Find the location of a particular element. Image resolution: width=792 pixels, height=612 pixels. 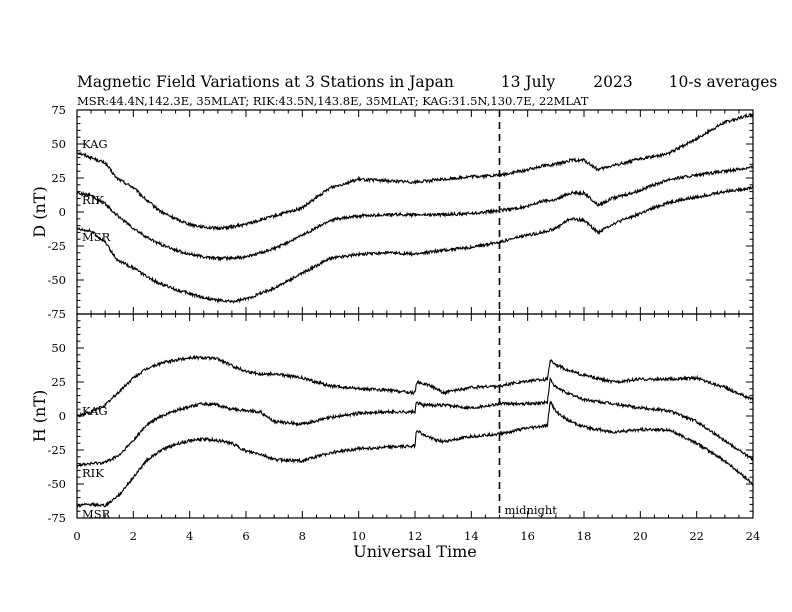

x-tick-label: 24 is located at coordinates (753, 536).